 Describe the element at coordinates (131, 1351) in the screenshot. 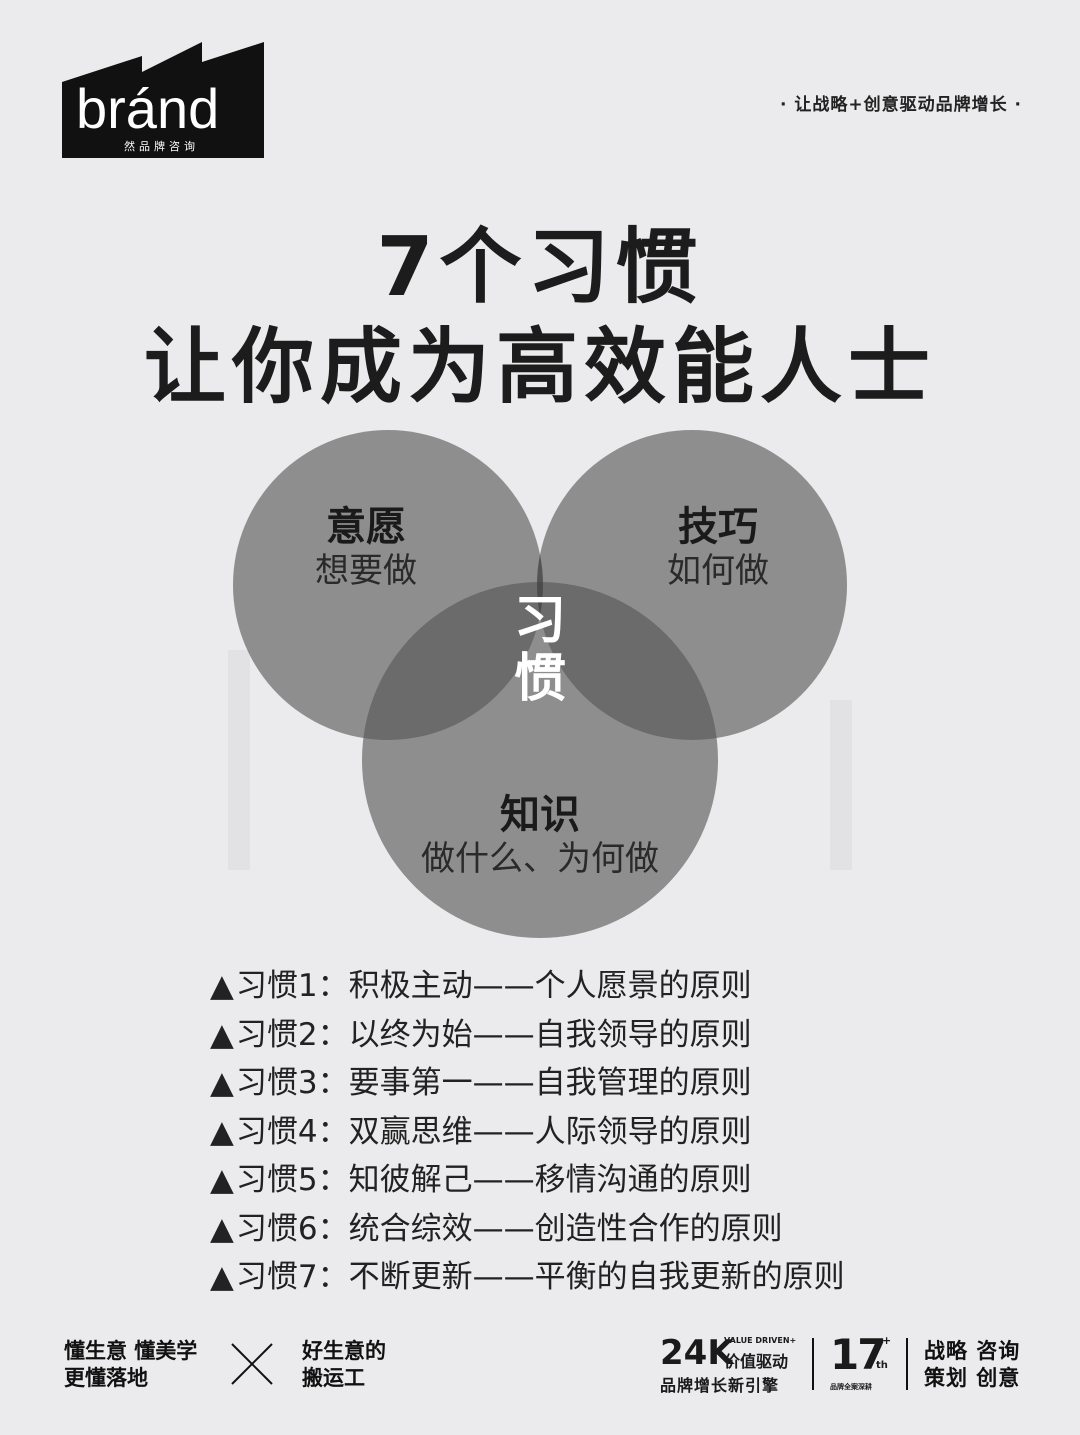

I see `footer-left-line1: 懂生意 懂美学` at that location.